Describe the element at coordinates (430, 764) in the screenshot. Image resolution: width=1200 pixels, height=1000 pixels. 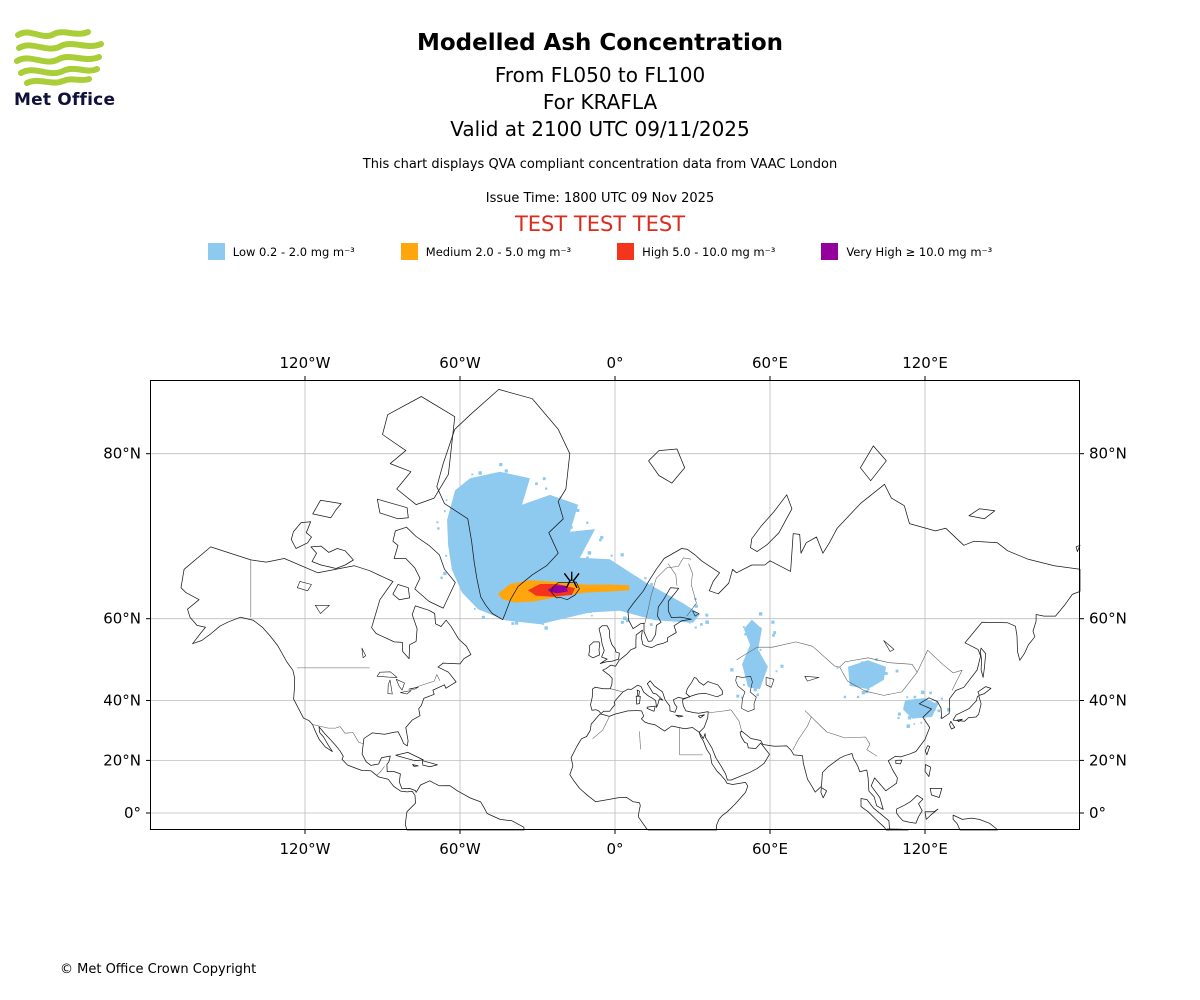
I see `coastline-hispaniola` at that location.